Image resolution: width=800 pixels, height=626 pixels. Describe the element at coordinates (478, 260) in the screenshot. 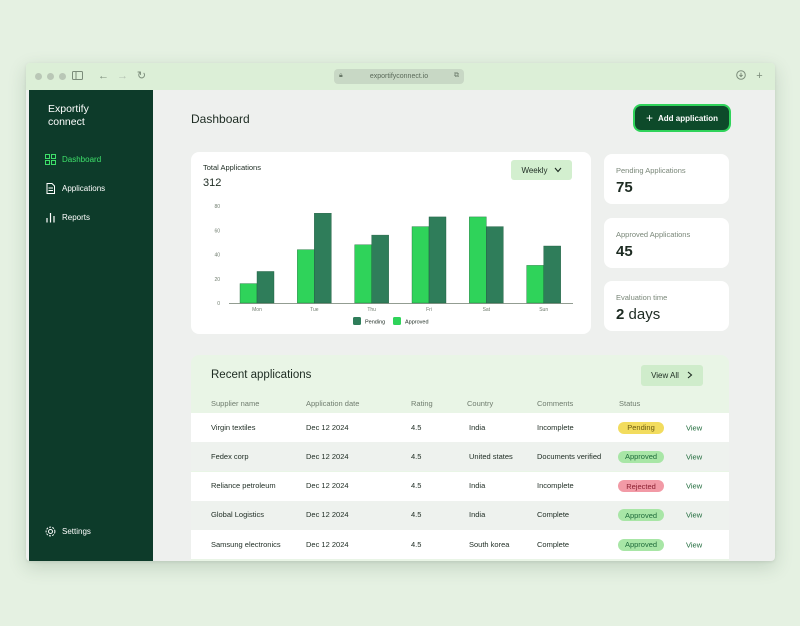

I see `bar-approved-sat` at that location.